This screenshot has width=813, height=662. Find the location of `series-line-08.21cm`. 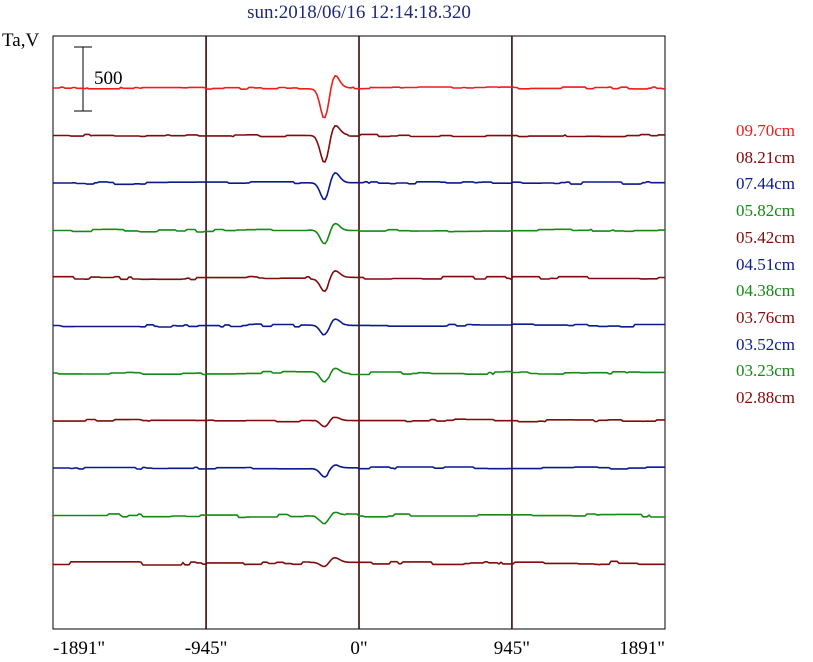

series-line-08.21cm is located at coordinates (359, 143).